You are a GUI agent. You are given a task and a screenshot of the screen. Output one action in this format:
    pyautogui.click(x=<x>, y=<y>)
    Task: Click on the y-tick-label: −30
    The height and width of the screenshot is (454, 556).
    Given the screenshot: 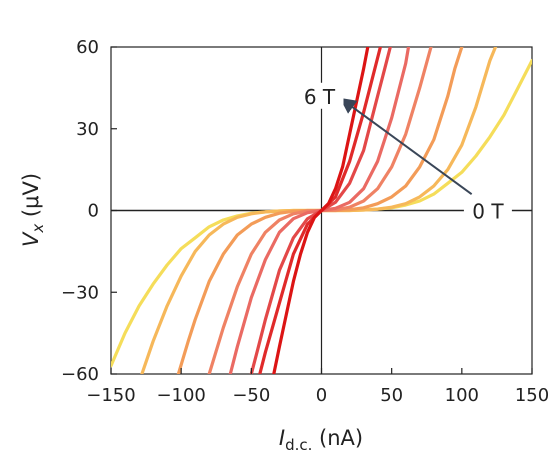 What is the action you would take?
    pyautogui.click(x=80, y=292)
    